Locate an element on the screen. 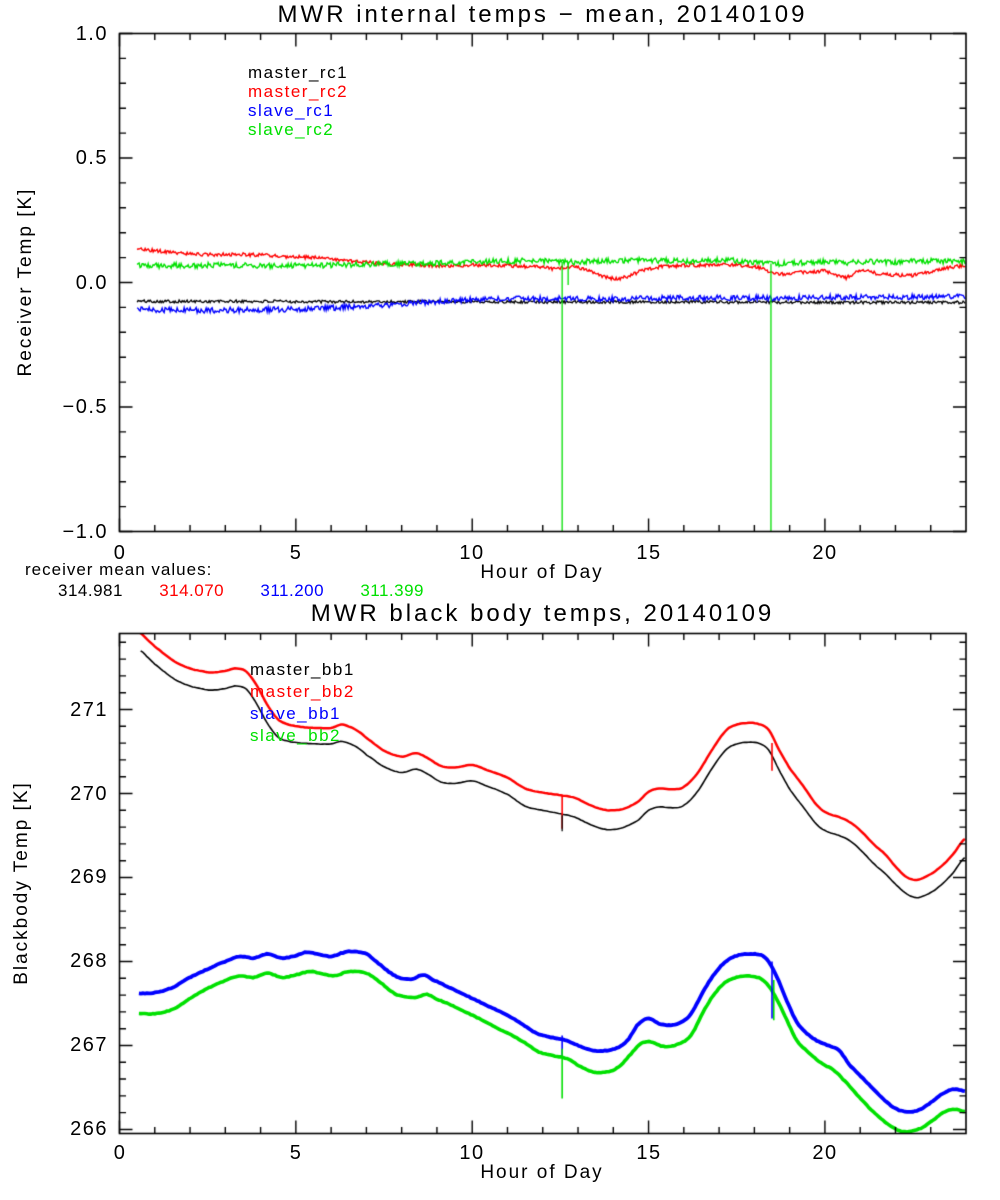  legend-item-slave-bb2: slave_bb2 is located at coordinates (296, 735).